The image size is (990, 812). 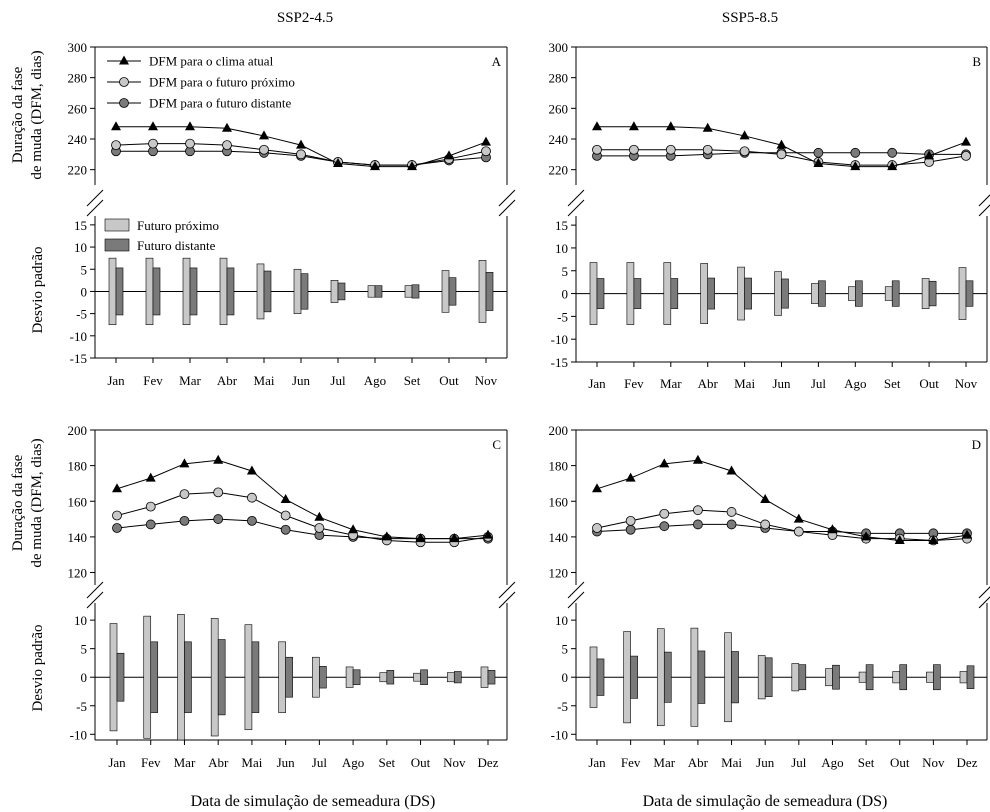 I want to click on y-tick-label: -15, so click(x=78, y=358).